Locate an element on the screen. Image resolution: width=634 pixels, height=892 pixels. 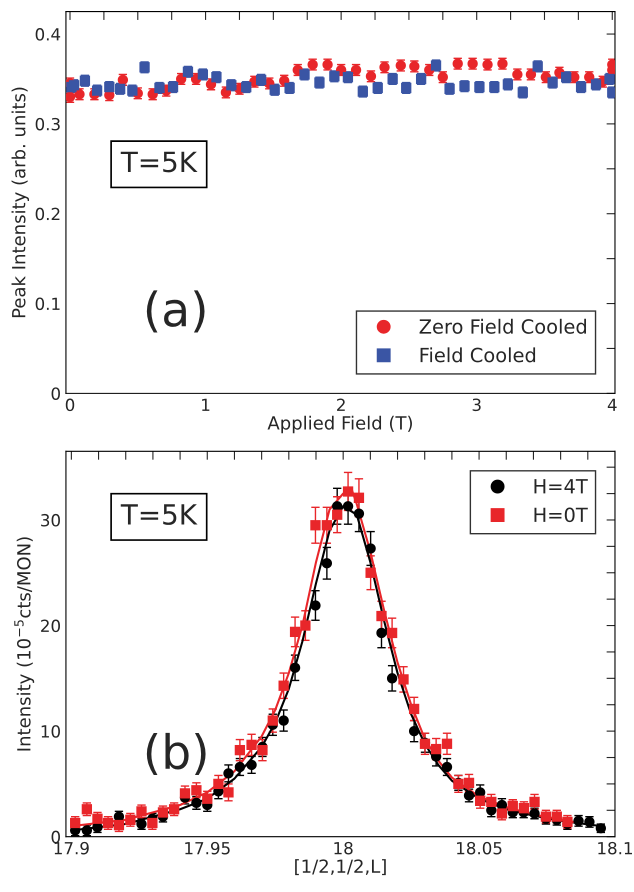
y-tick-label: 20 is located at coordinates (50, 626).